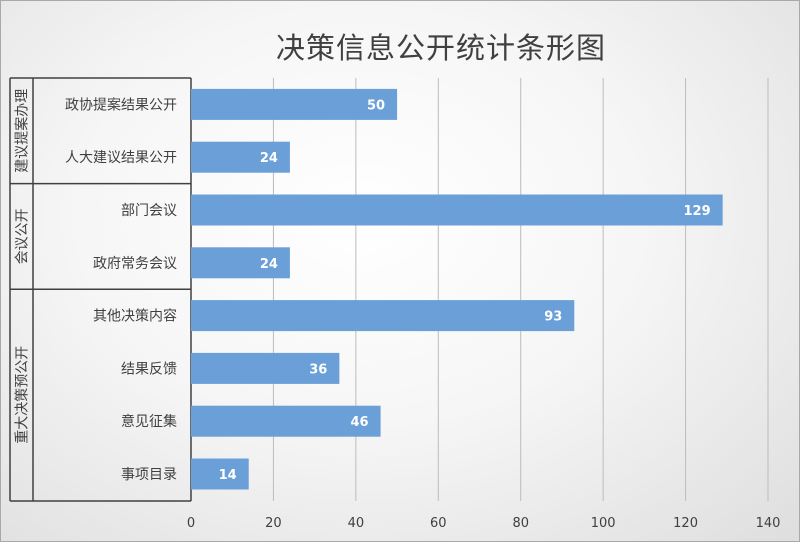 Image resolution: width=800 pixels, height=543 pixels. Describe the element at coordinates (149, 421) in the screenshot. I see `category-label: 意见征集` at that location.